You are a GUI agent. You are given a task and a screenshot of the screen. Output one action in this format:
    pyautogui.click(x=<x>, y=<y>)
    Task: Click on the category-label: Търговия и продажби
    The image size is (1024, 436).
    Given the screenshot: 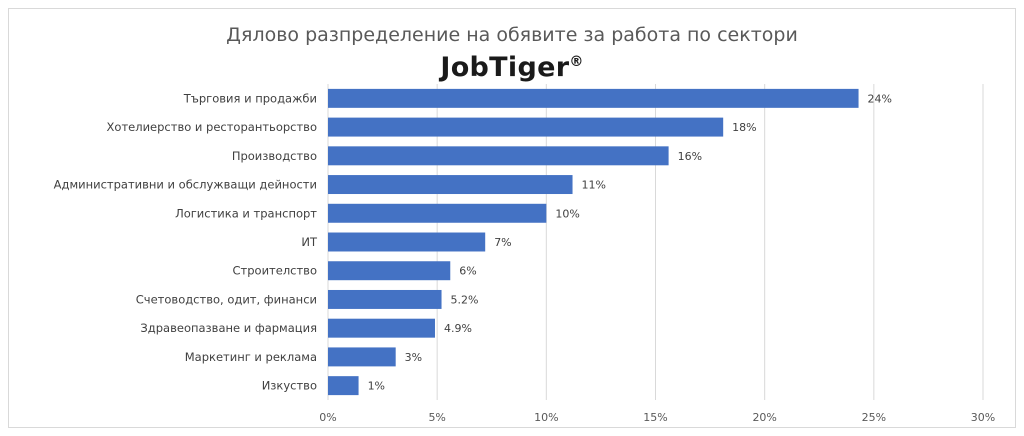 What is the action you would take?
    pyautogui.click(x=250, y=98)
    